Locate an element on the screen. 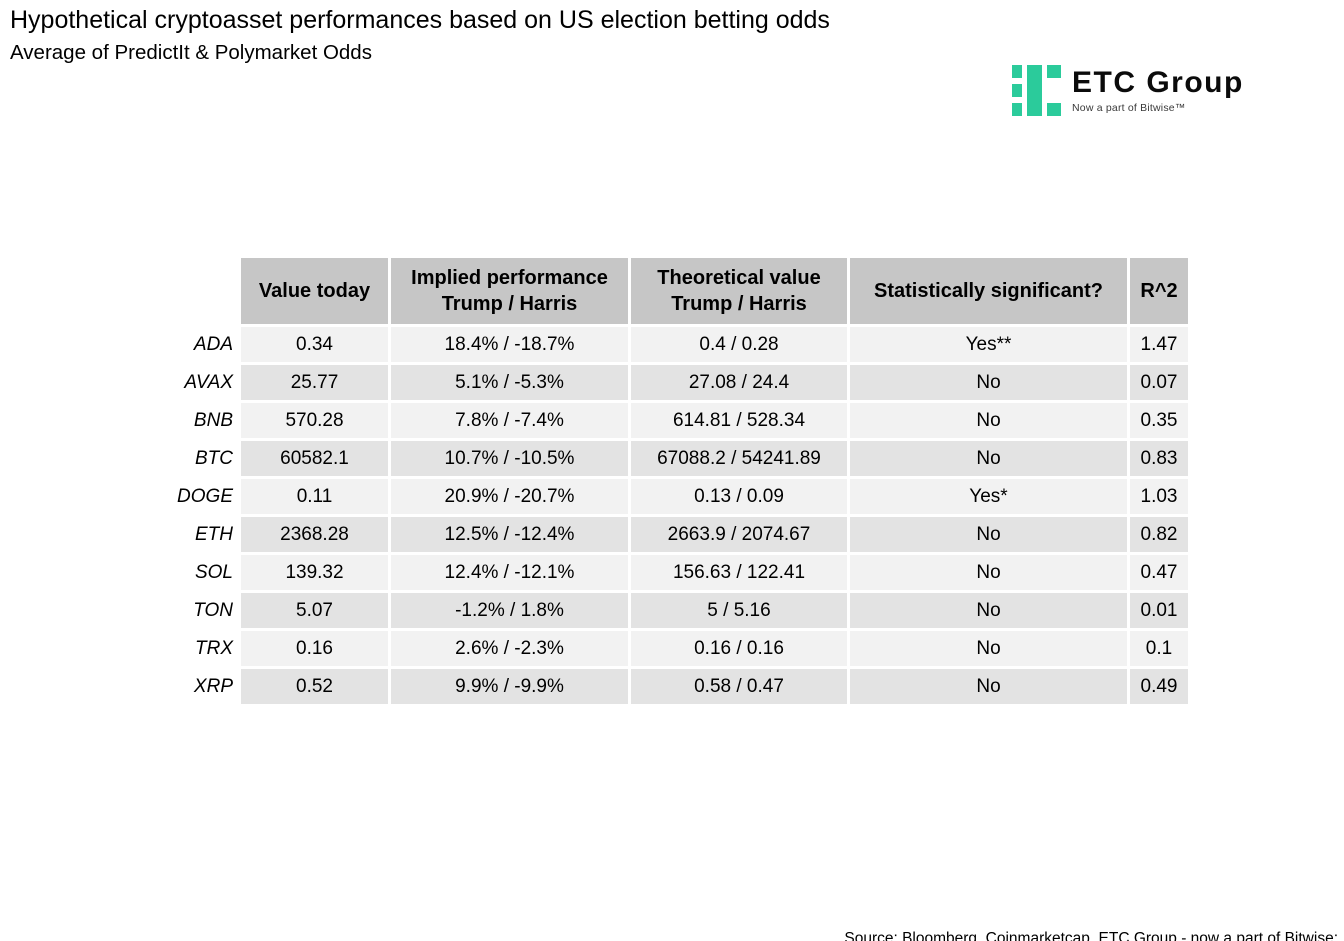 The width and height of the screenshot is (1344, 941). r2-cell: 0.07 is located at coordinates (1159, 382).